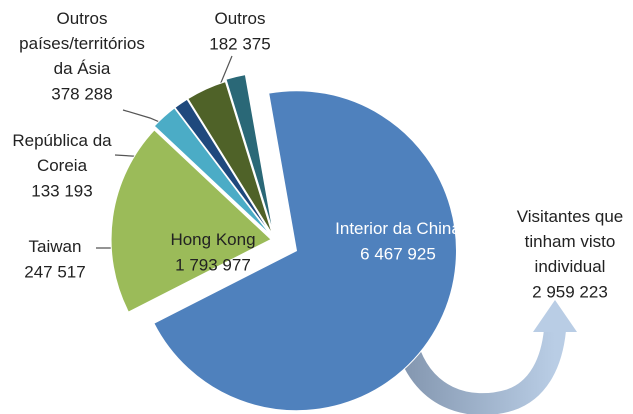 This screenshot has height=414, width=633. I want to click on arrow-head, so click(555, 316).